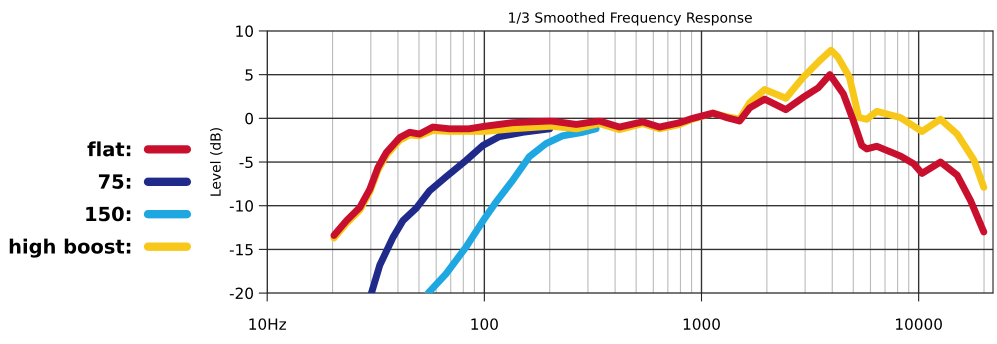 This screenshot has width=997, height=344. What do you see at coordinates (249, 118) in the screenshot?
I see `y-tick-label: 0` at bounding box center [249, 118].